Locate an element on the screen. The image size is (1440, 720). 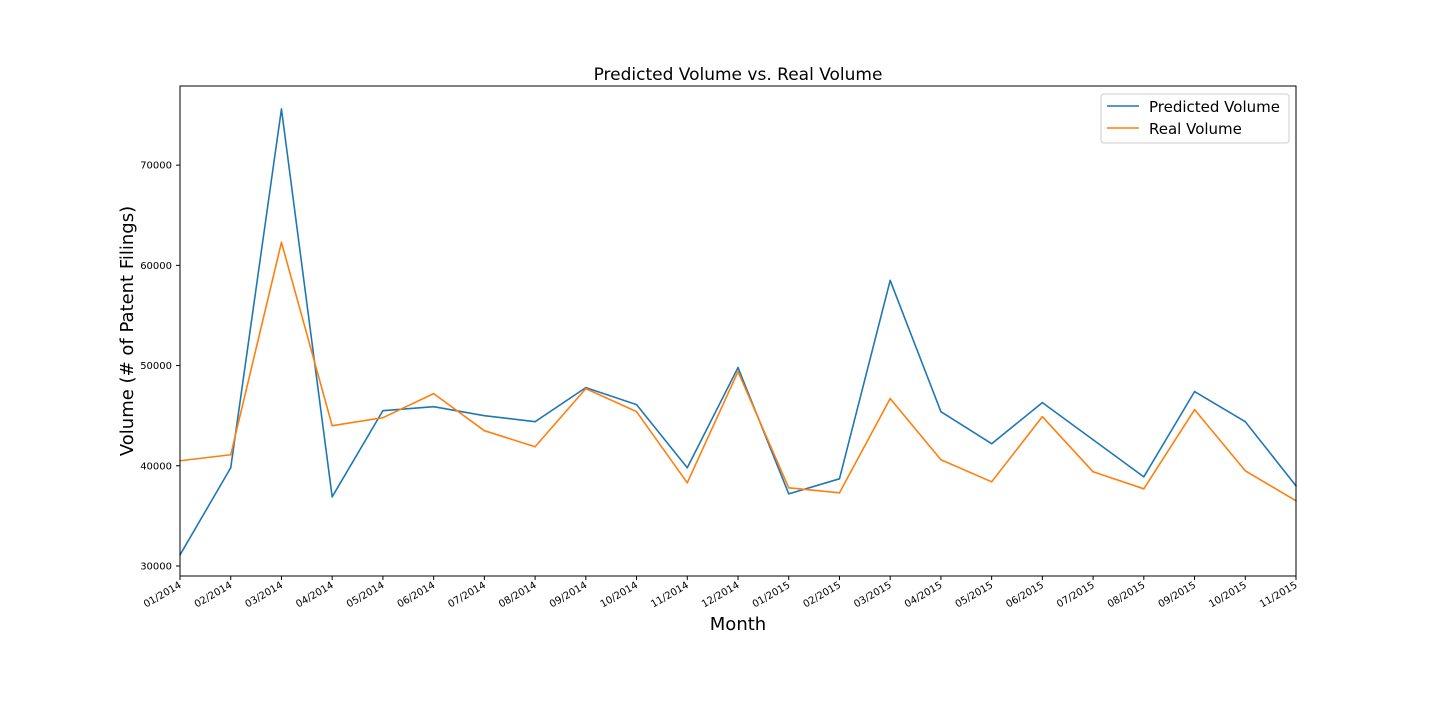
y-tick-label: 50000 is located at coordinates (156, 366).